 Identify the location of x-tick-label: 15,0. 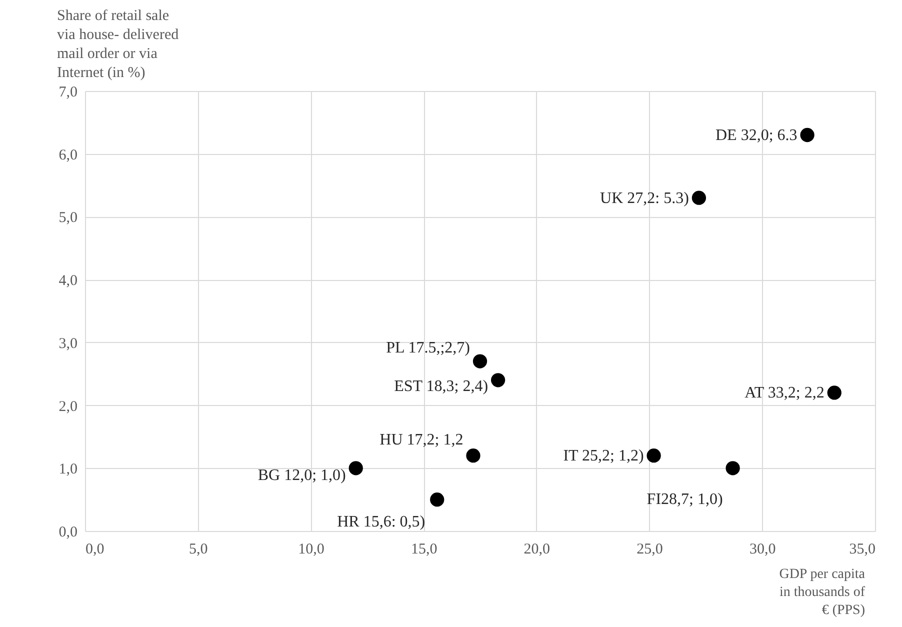
(424, 550).